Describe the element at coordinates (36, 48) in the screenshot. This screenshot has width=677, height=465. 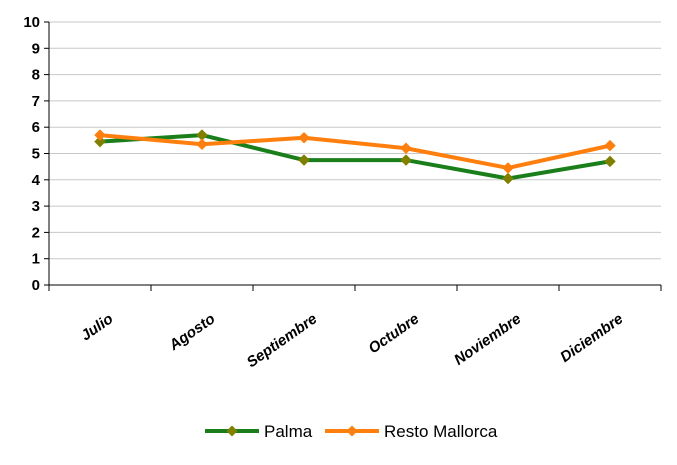
I see `y-tick-label: 9` at that location.